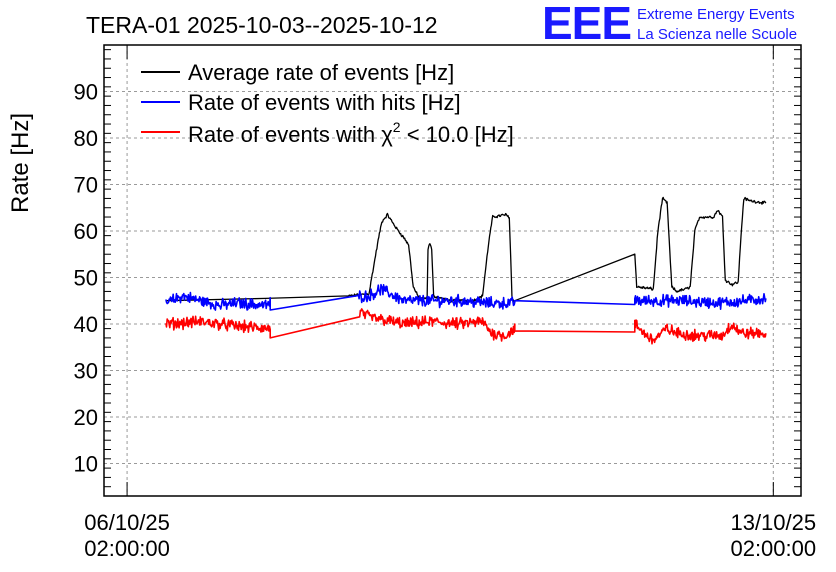 Image resolution: width=836 pixels, height=572 pixels. I want to click on y-tick-label-40: 40, so click(86, 324).